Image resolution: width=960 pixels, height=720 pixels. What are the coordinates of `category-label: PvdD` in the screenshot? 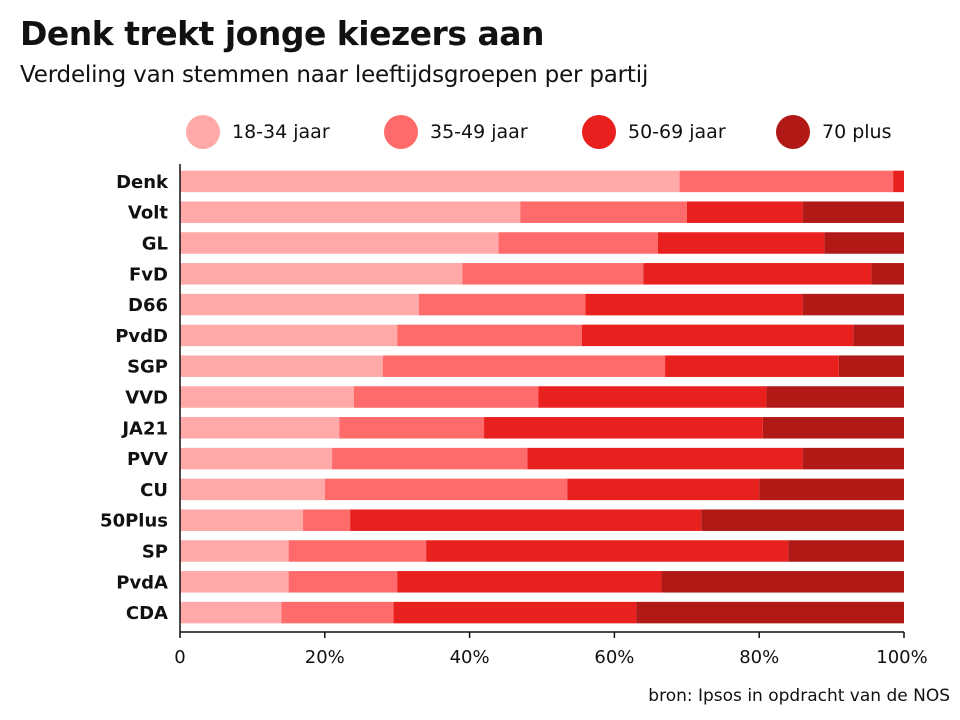 It's located at (141, 336).